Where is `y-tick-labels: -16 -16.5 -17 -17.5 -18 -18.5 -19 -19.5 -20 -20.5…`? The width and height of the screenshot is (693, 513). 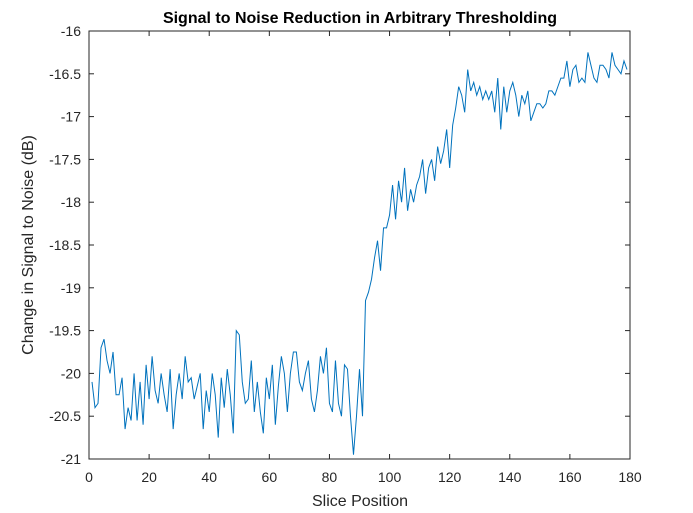 y-tick-labels: -16 -16.5 -17 -17.5 -18 -18.5 -19 -19.5 -20 -20.5… is located at coordinates (65, 245).